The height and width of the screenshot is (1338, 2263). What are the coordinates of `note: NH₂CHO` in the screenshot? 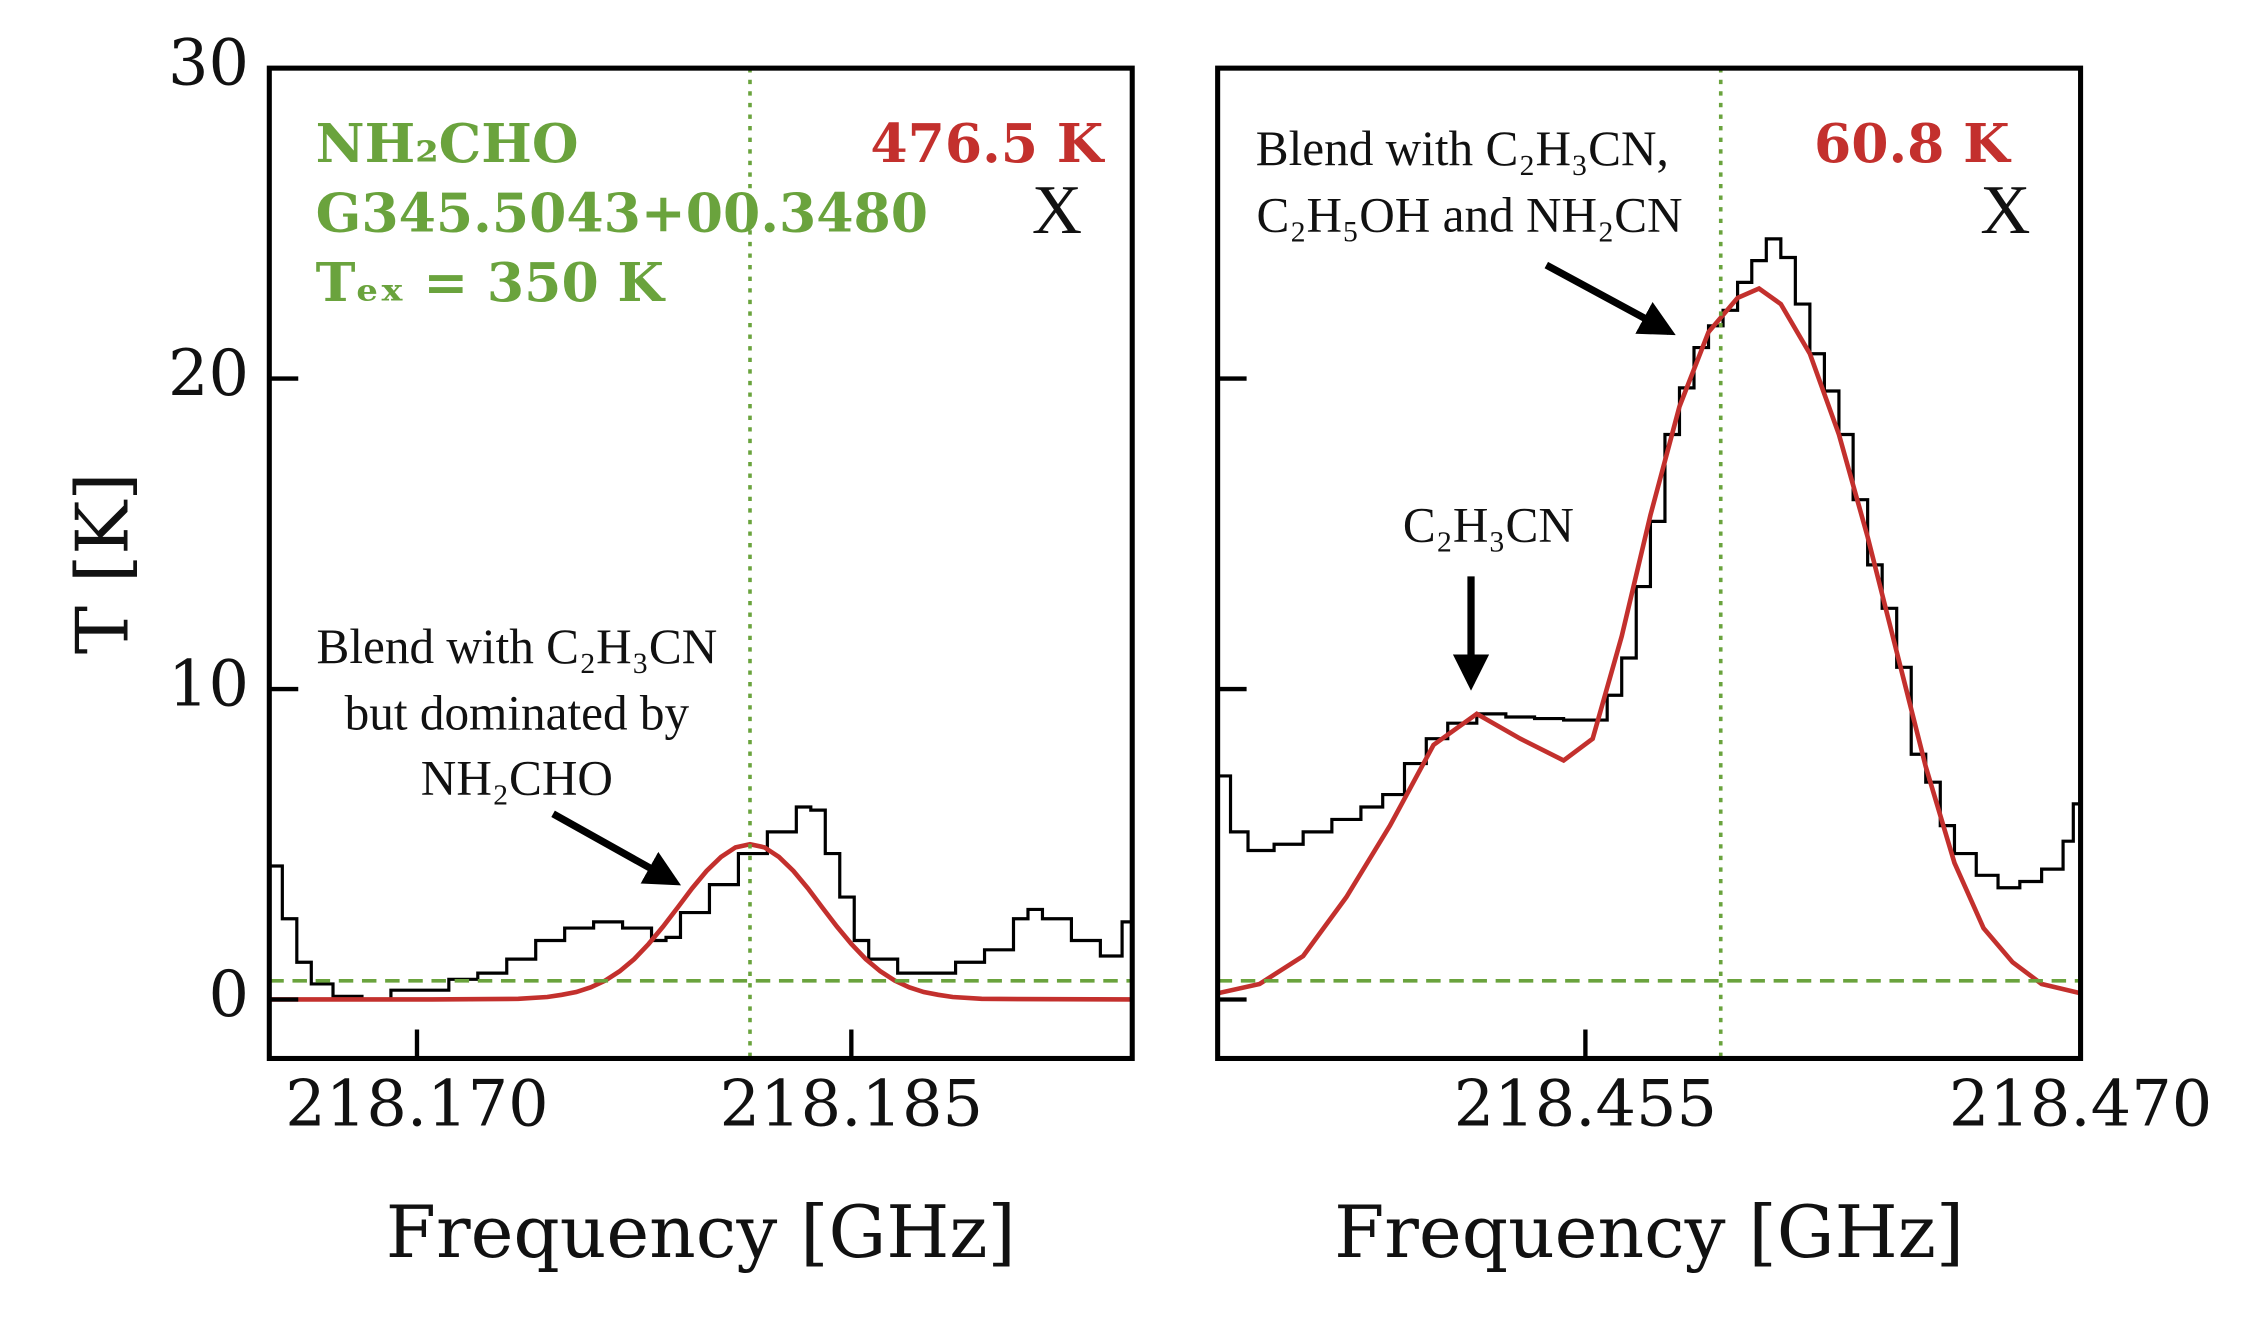 It's located at (517, 778).